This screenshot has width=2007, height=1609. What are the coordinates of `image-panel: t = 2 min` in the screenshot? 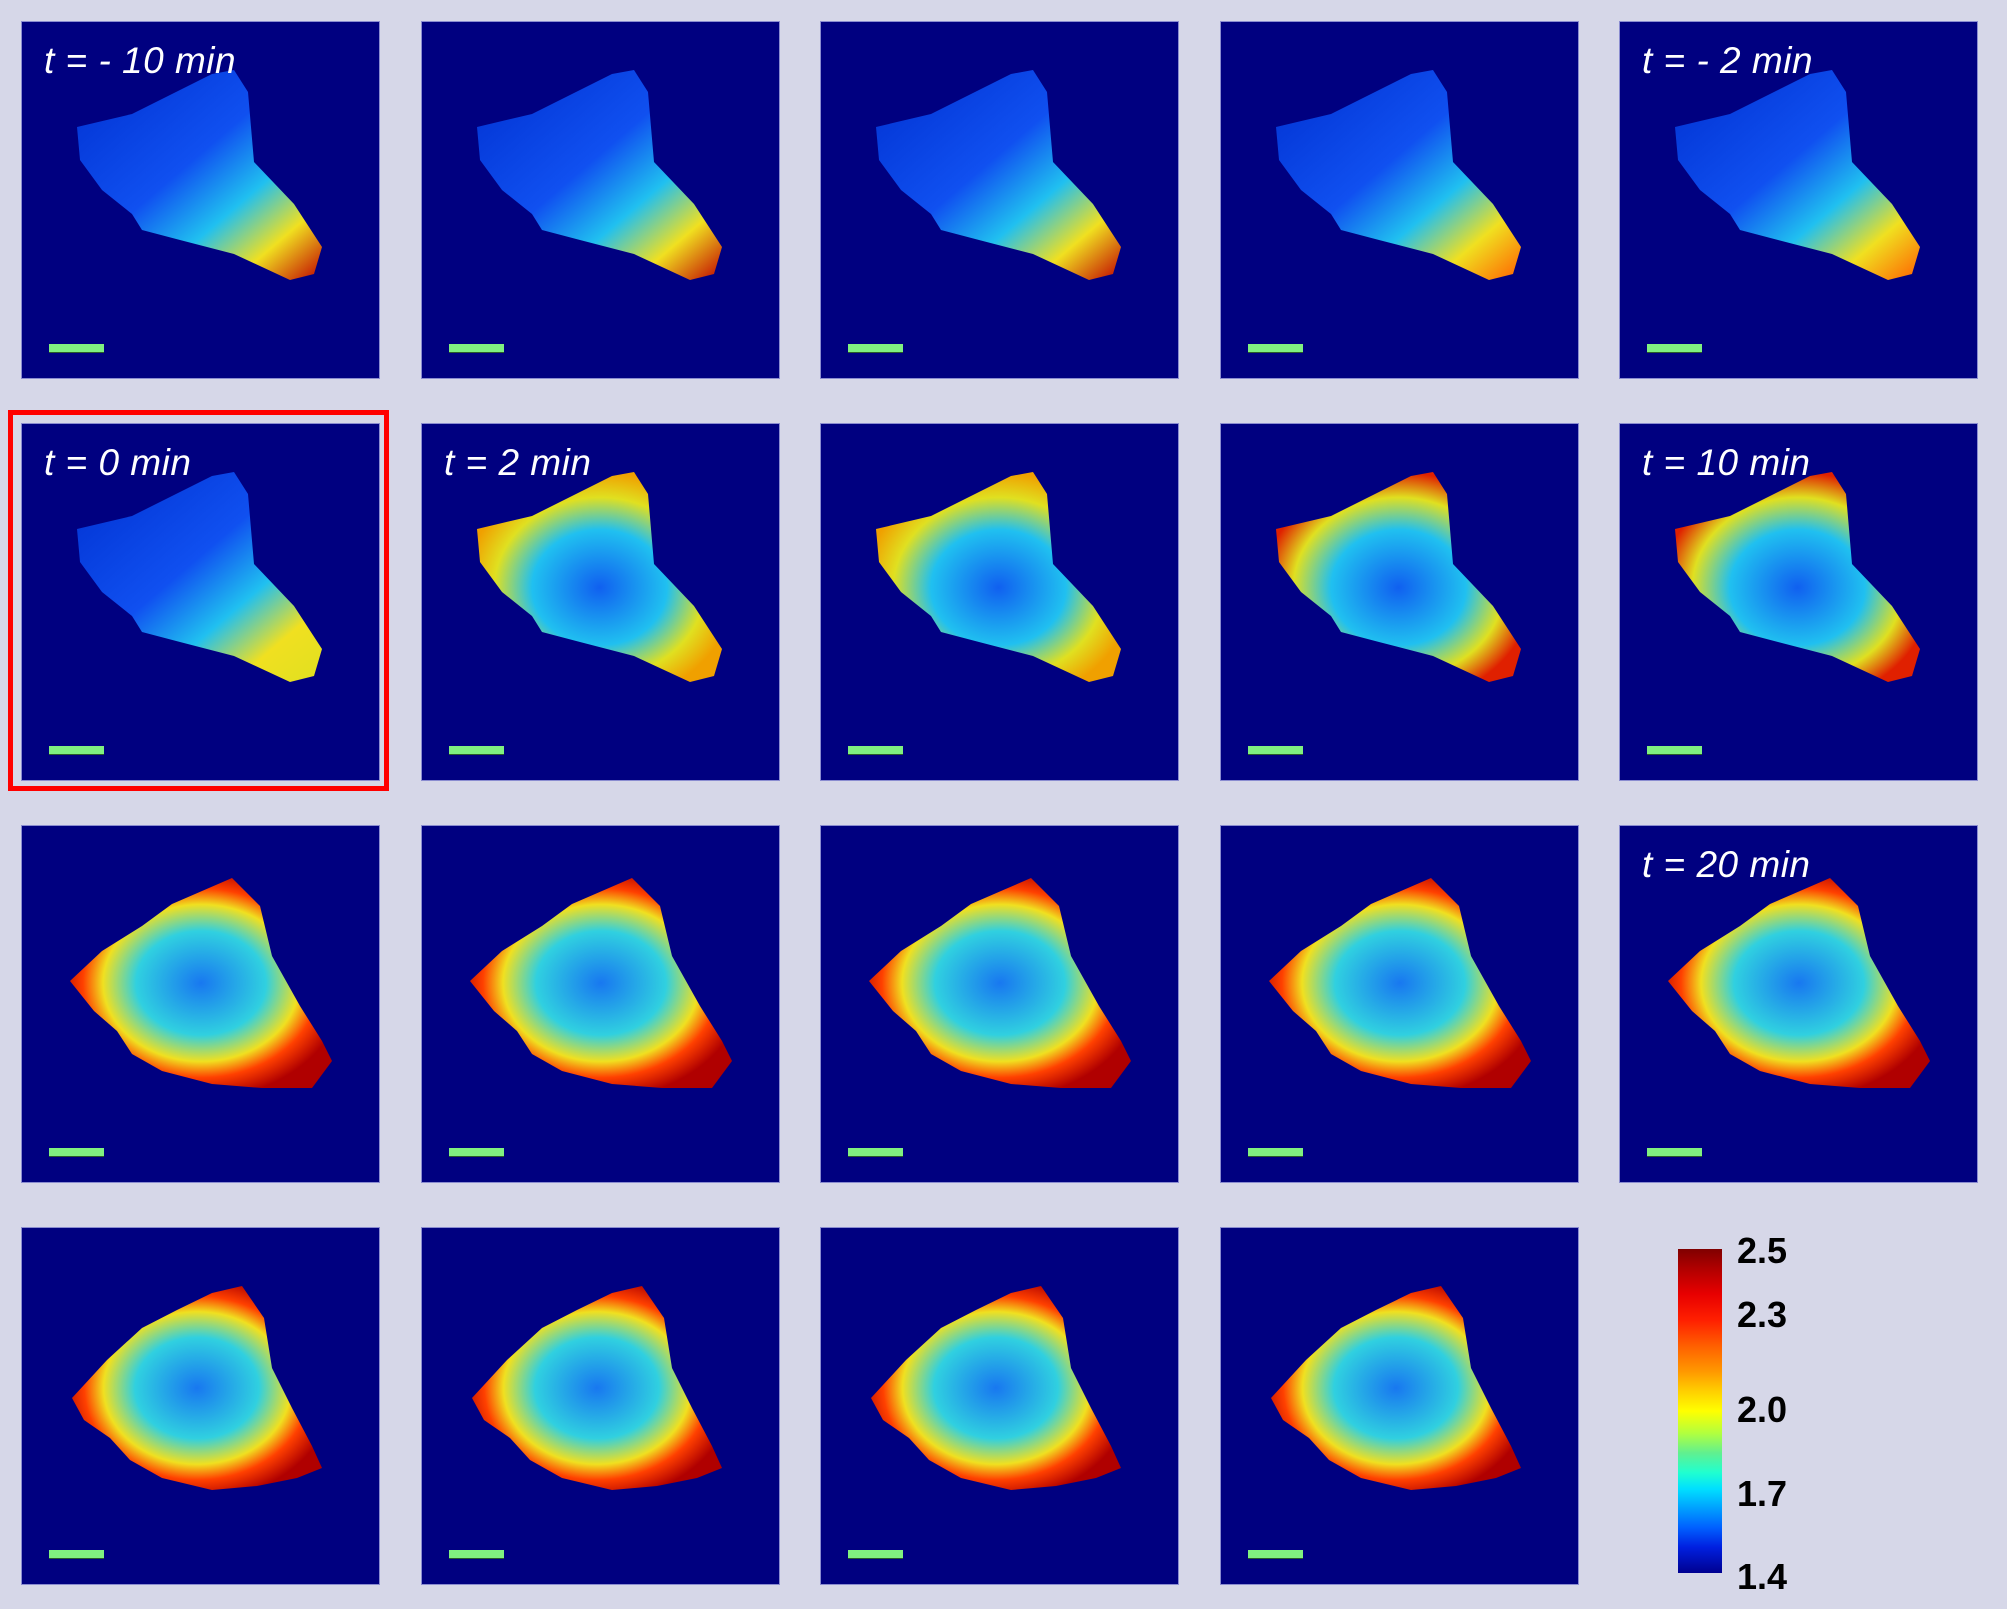 It's located at (600, 602).